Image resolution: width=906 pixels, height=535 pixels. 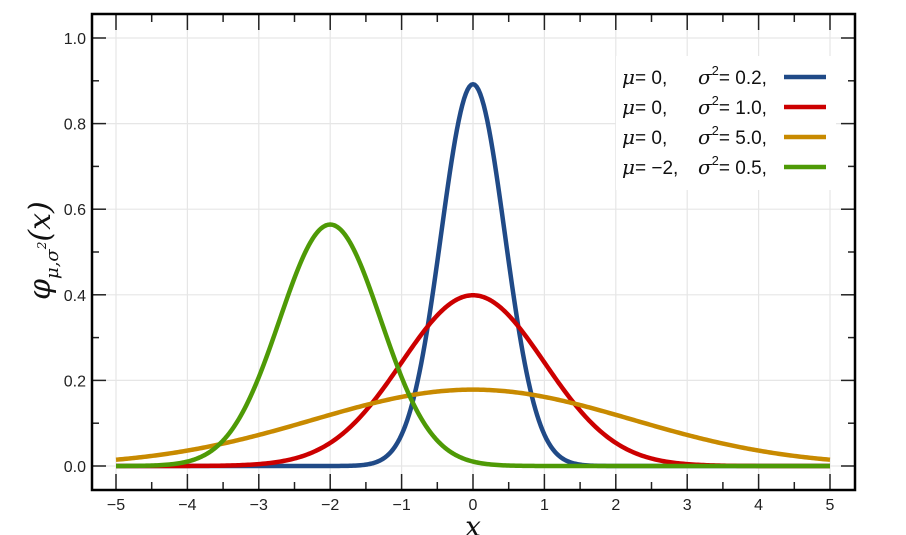 What do you see at coordinates (75, 125) in the screenshot?
I see `y-tick-label: 0.8` at bounding box center [75, 125].